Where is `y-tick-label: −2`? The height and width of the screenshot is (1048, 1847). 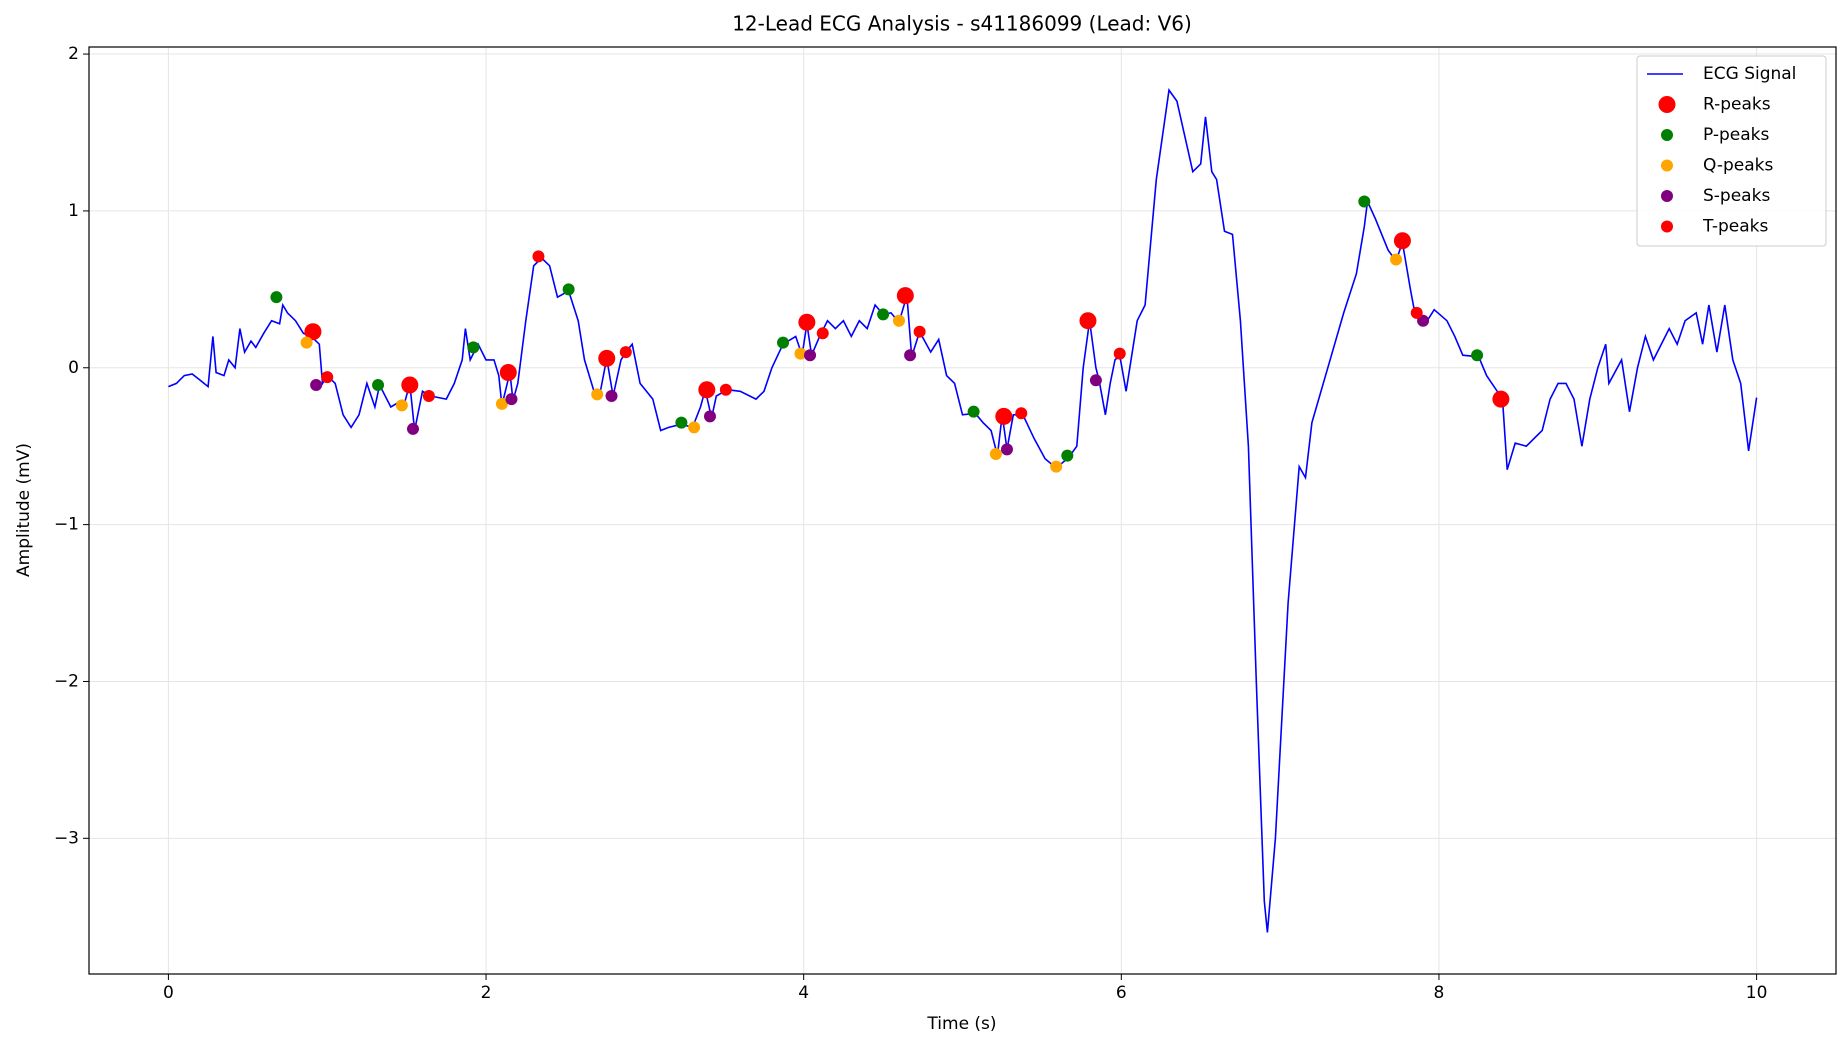
y-tick-label: −2 is located at coordinates (66, 681).